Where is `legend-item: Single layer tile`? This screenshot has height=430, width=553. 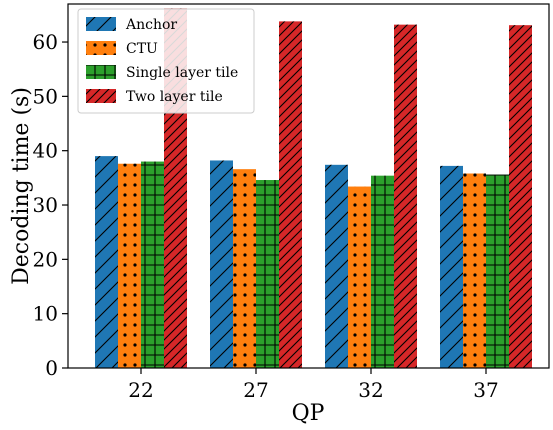 legend-item: Single layer tile is located at coordinates (162, 73).